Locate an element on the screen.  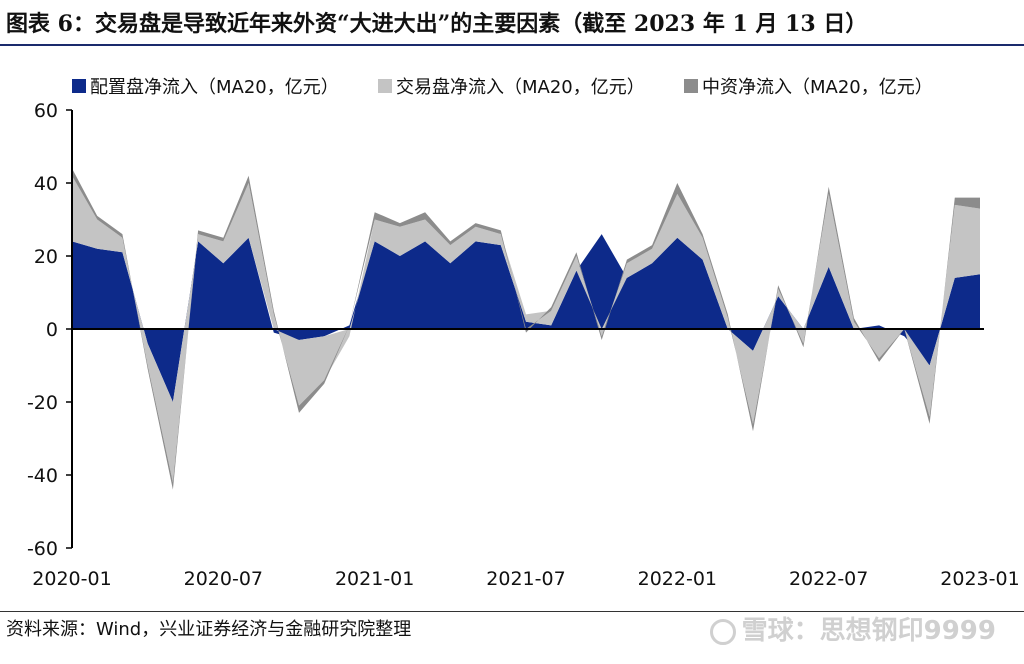
y-tick-label: 0 is located at coordinates (52, 330).